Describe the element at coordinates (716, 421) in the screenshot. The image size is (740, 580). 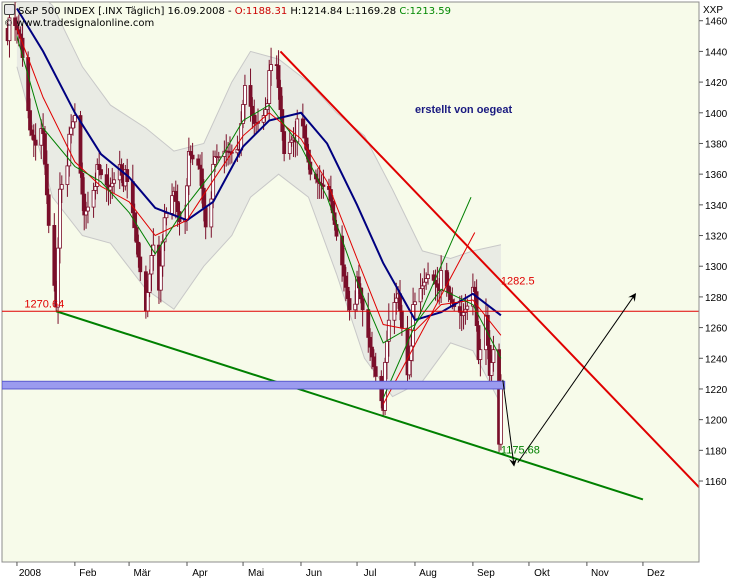
I see `y-tick-label: 1200` at that location.